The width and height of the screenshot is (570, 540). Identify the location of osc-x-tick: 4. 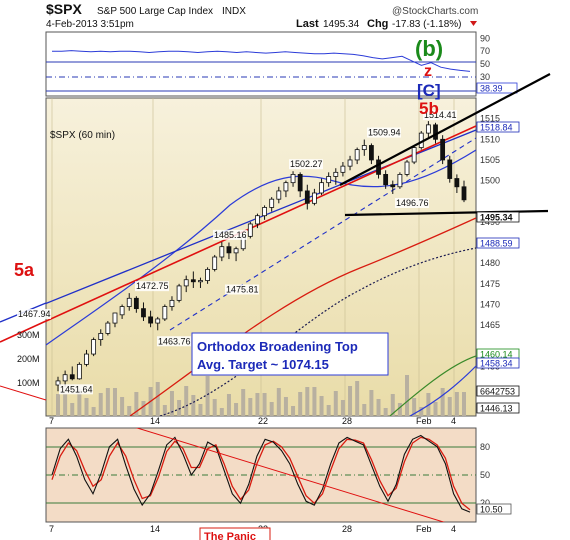
(453, 529).